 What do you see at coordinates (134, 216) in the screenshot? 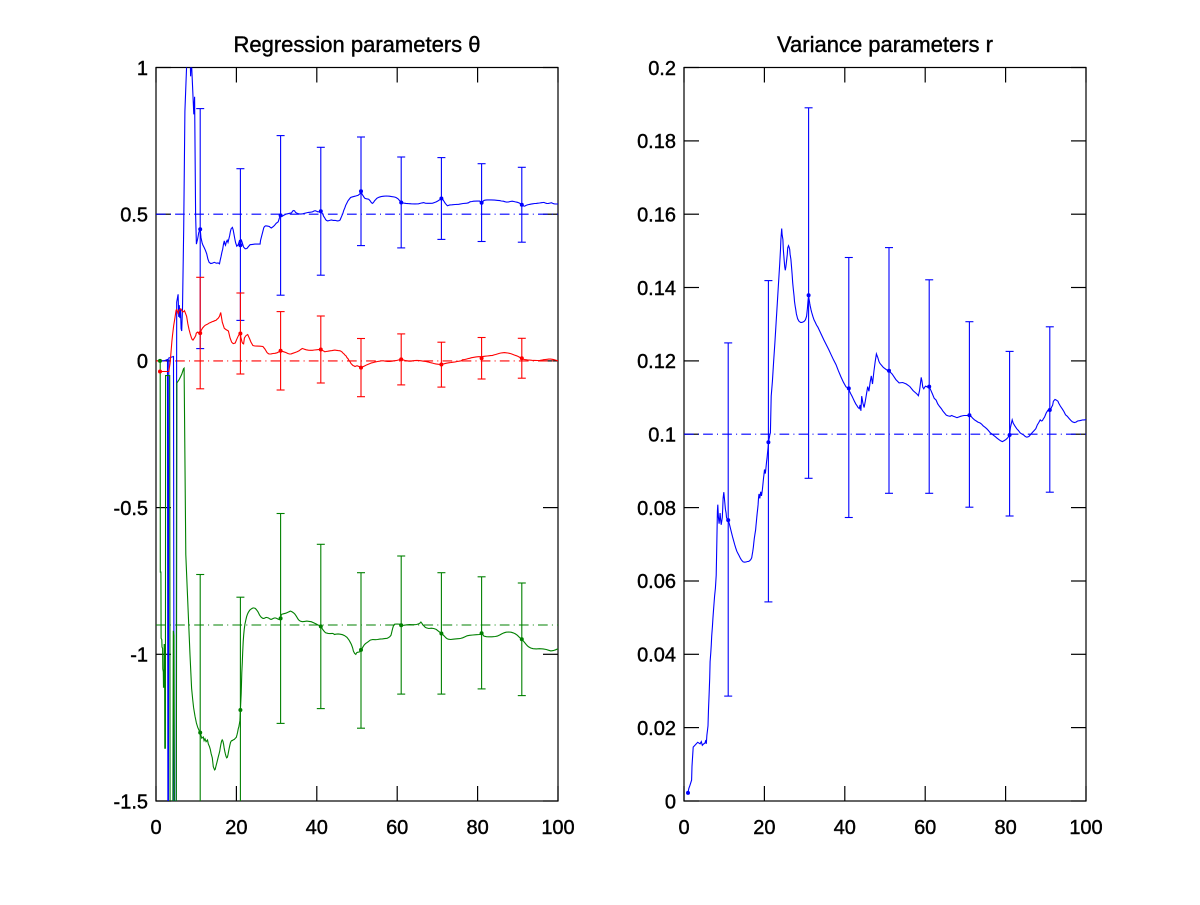
I see `svg-text: 0.5` at bounding box center [134, 216].